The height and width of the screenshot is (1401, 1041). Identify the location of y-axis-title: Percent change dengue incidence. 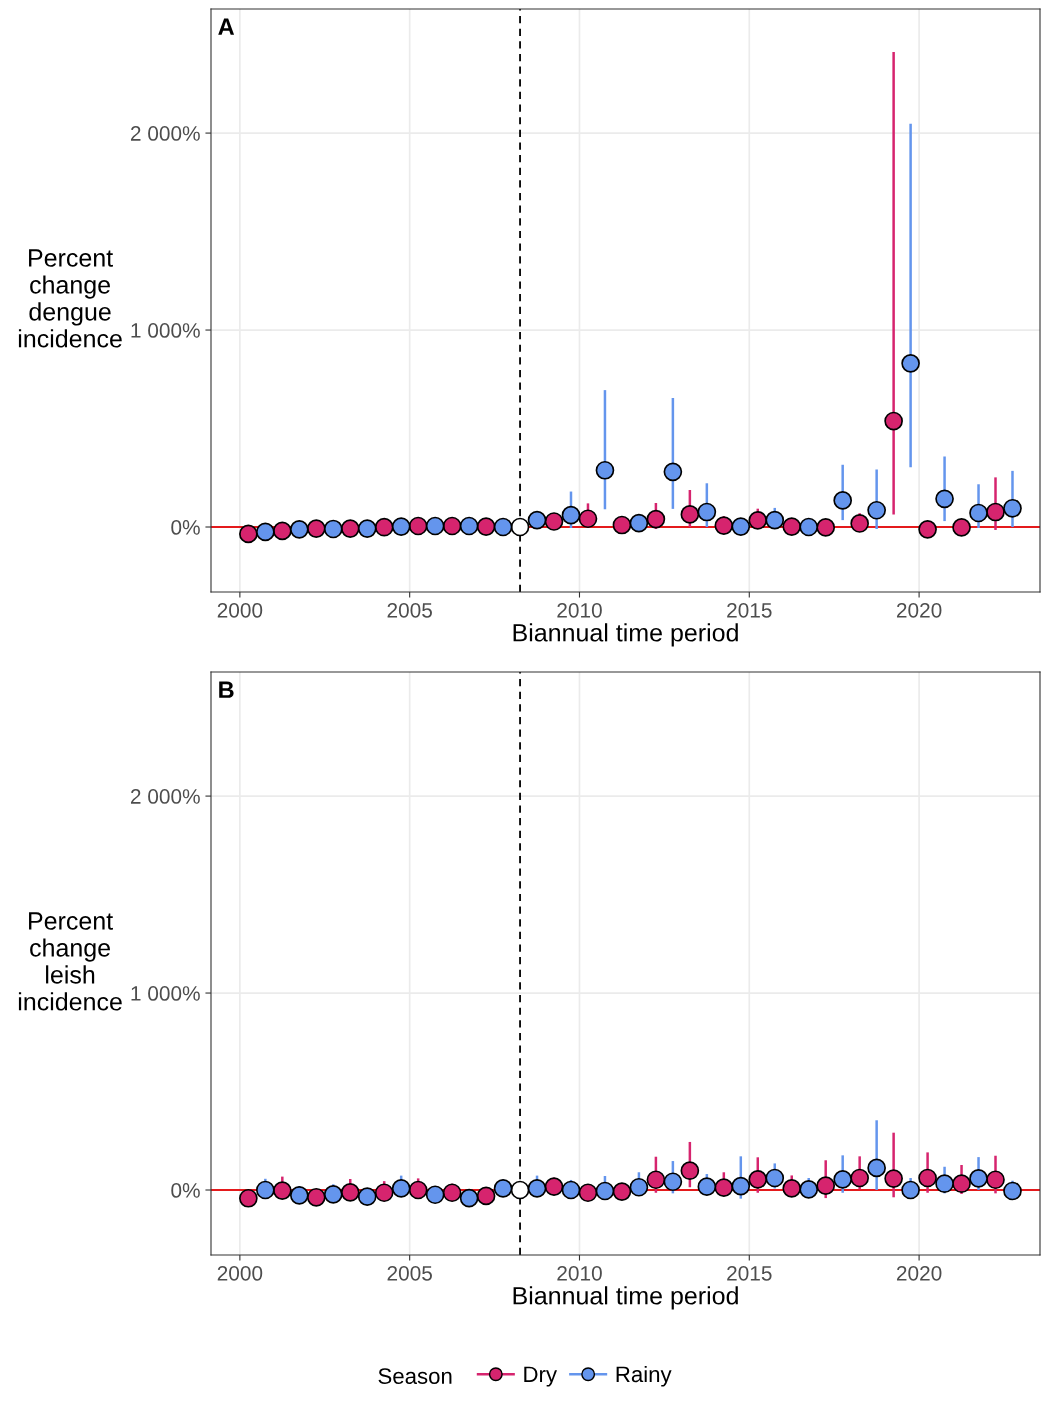
(70, 298).